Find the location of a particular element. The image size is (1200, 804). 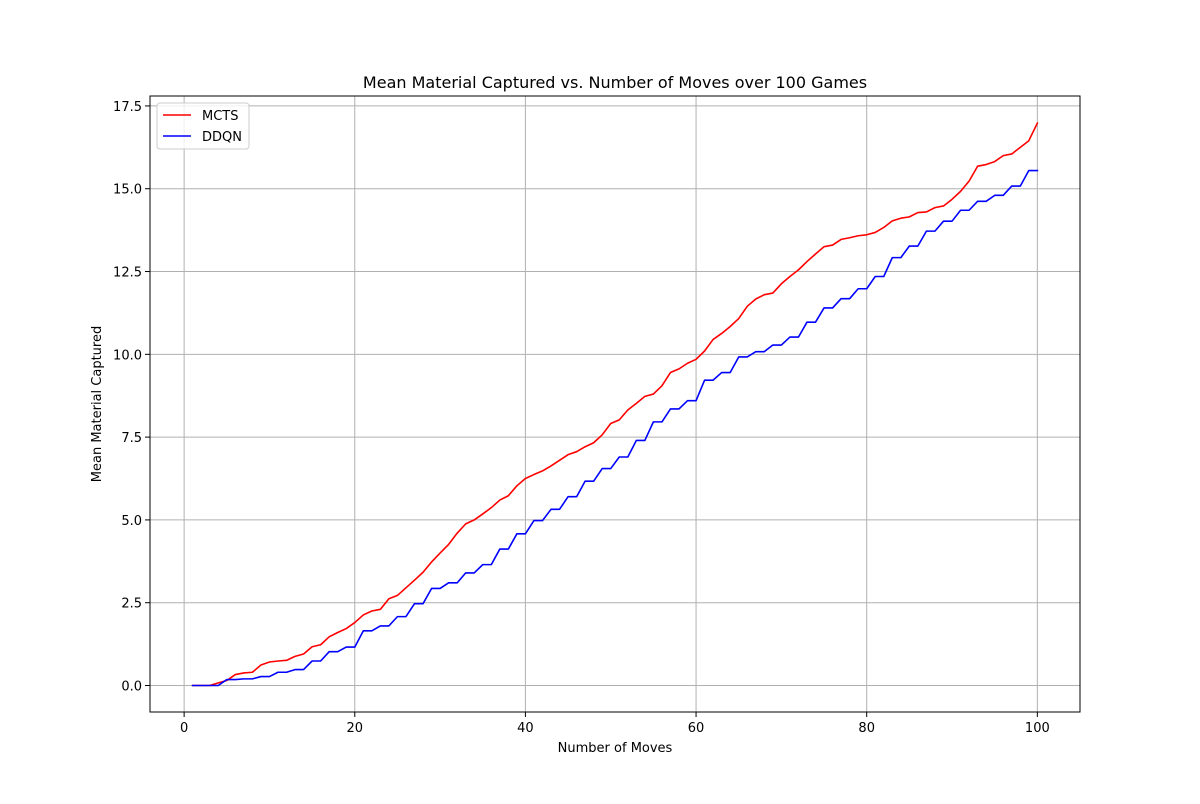

y-tick-label: 0.0 is located at coordinates (131, 687).